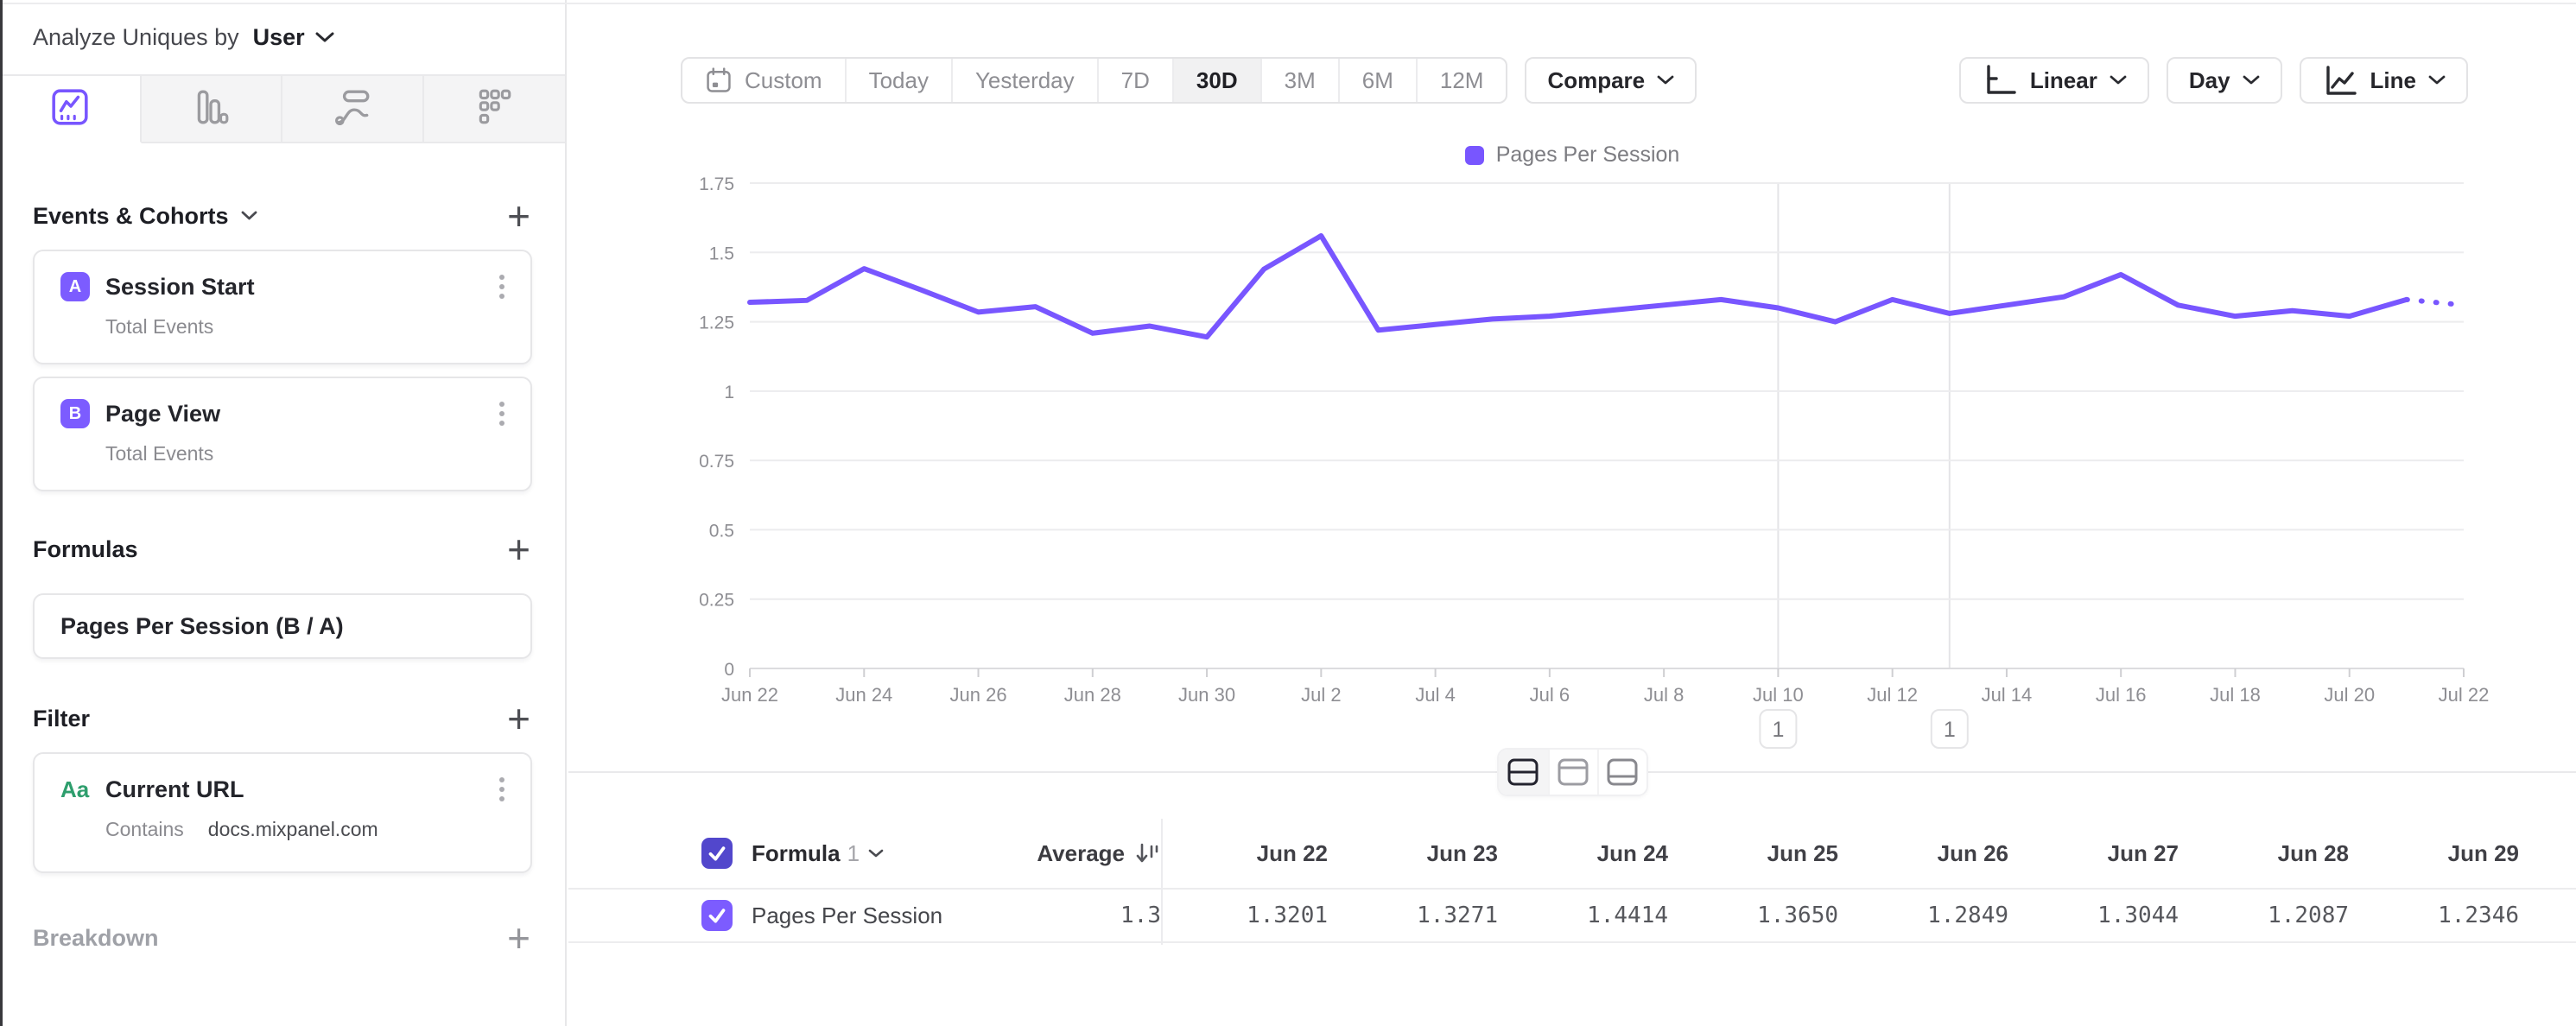  Describe the element at coordinates (62, 719) in the screenshot. I see `filter-section-label: Filter` at that location.